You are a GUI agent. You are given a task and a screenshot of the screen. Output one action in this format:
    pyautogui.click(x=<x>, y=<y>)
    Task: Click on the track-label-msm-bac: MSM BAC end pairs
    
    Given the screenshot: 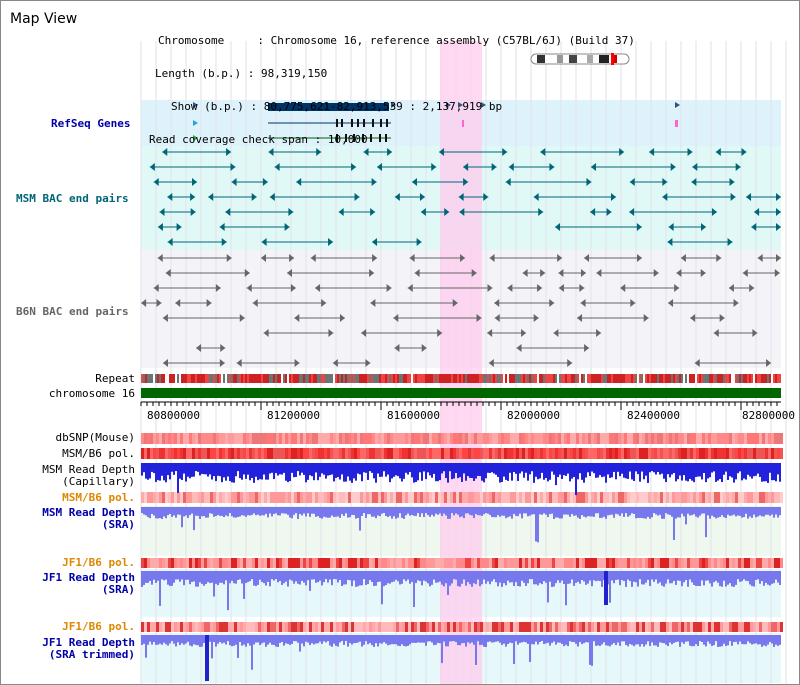 What is the action you would take?
    pyautogui.click(x=72, y=198)
    